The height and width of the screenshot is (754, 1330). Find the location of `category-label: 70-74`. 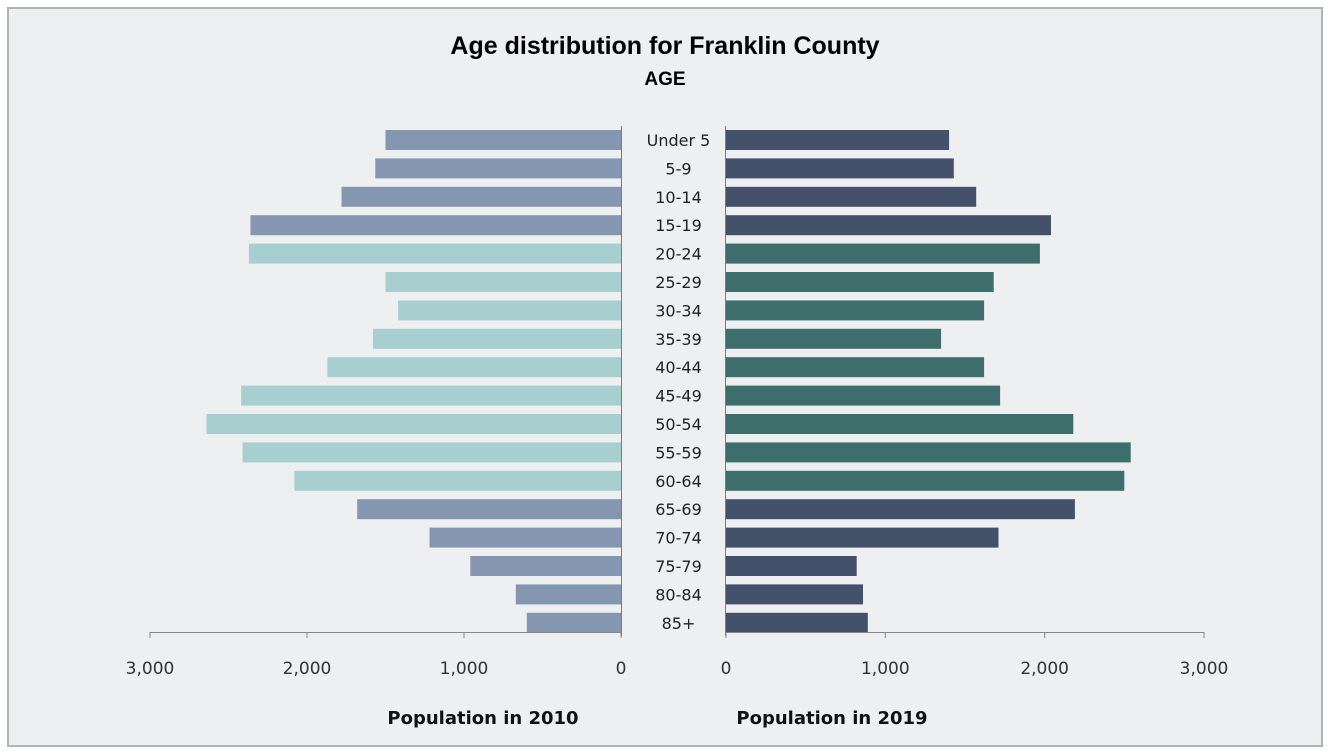

category-label: 70-74 is located at coordinates (678, 538).